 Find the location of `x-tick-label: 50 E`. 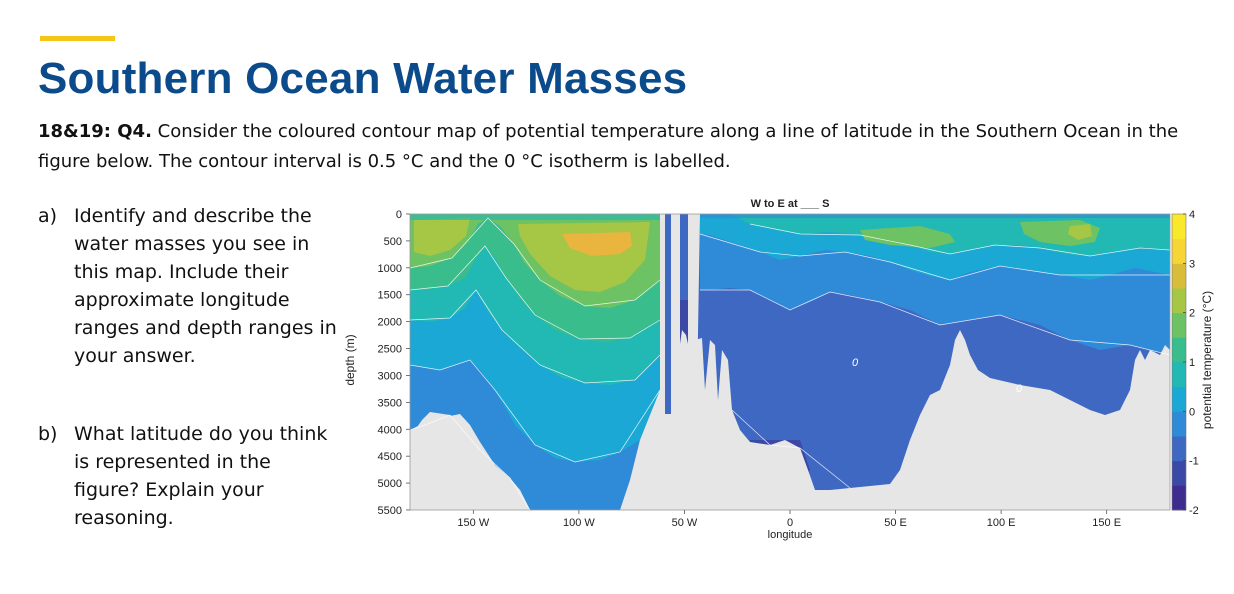

x-tick-label: 50 E is located at coordinates (895, 523).